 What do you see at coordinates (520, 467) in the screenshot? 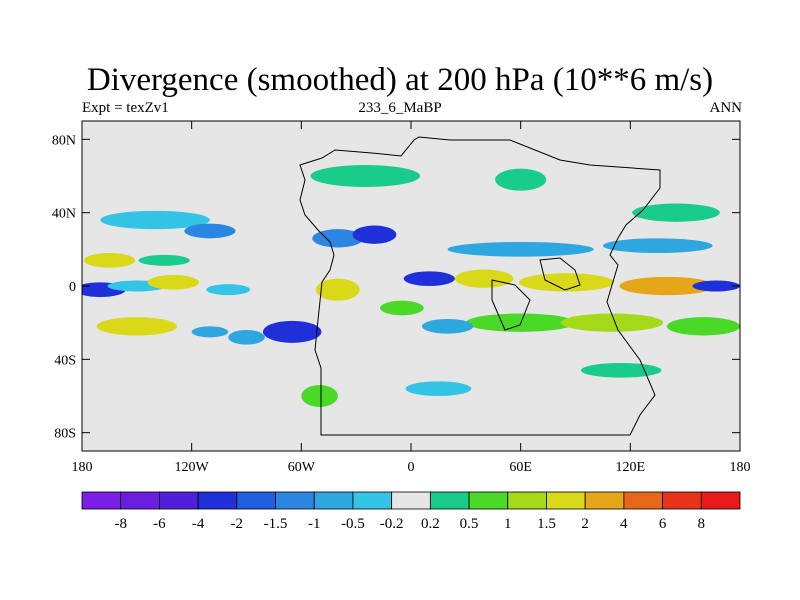
I see `x-tick-label-4: 60E` at bounding box center [520, 467].